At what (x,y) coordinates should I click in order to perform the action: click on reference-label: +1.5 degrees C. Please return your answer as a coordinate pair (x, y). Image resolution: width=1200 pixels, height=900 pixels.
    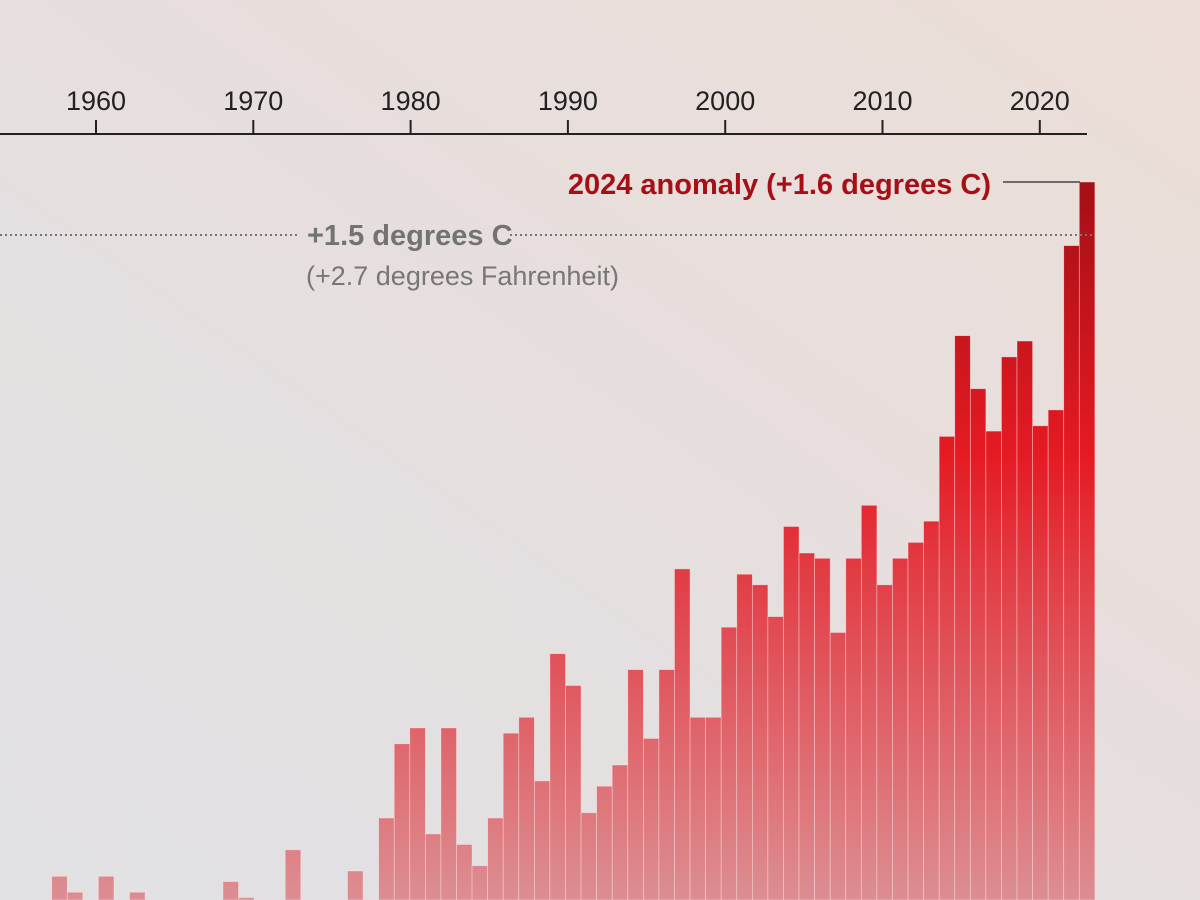
    Looking at the image, I should click on (410, 236).